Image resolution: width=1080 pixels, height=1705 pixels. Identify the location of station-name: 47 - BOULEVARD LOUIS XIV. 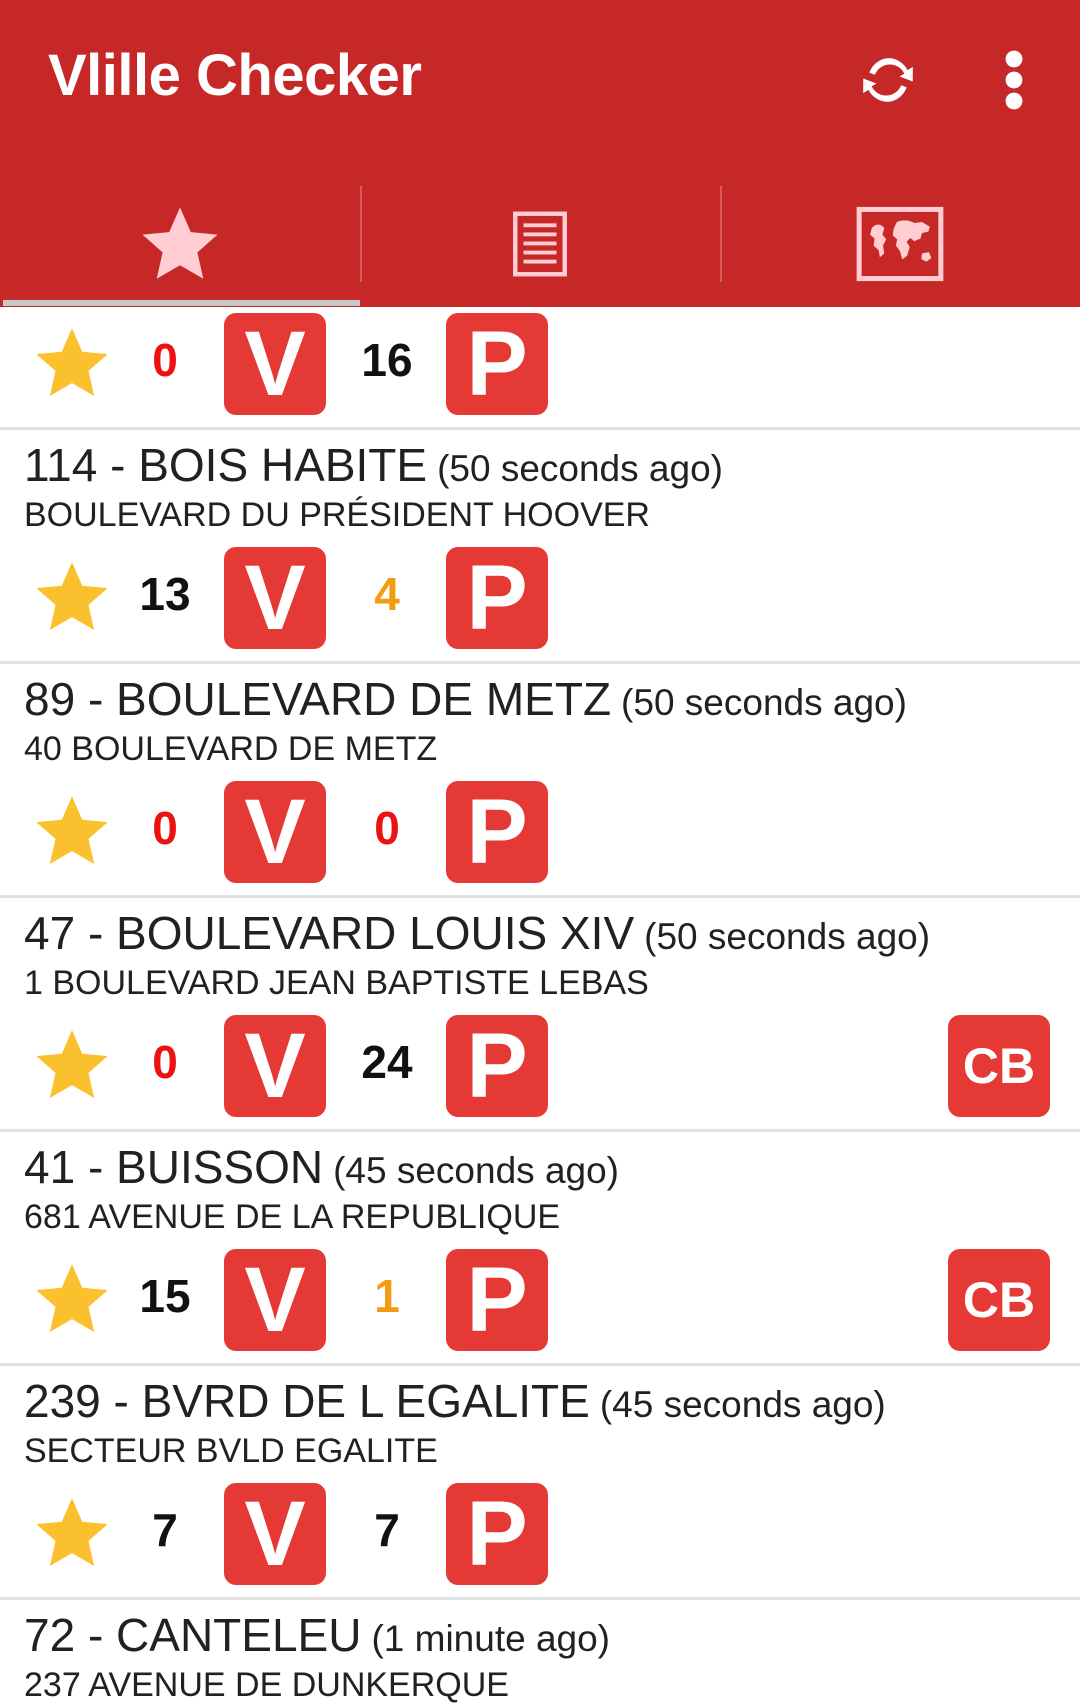
(329, 933).